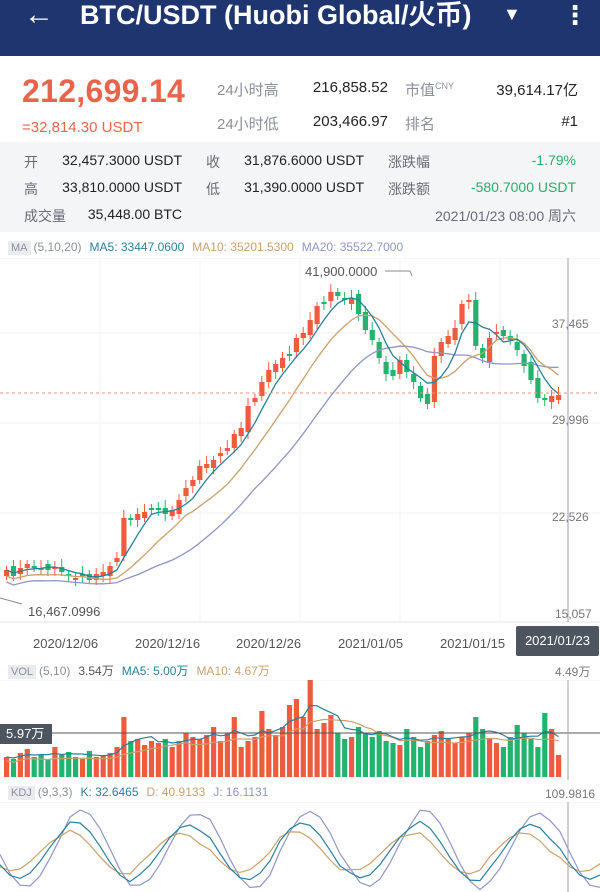 The image size is (600, 892). Describe the element at coordinates (304, 187) in the screenshot. I see `low-value: 31,390.0000 USDT` at that location.